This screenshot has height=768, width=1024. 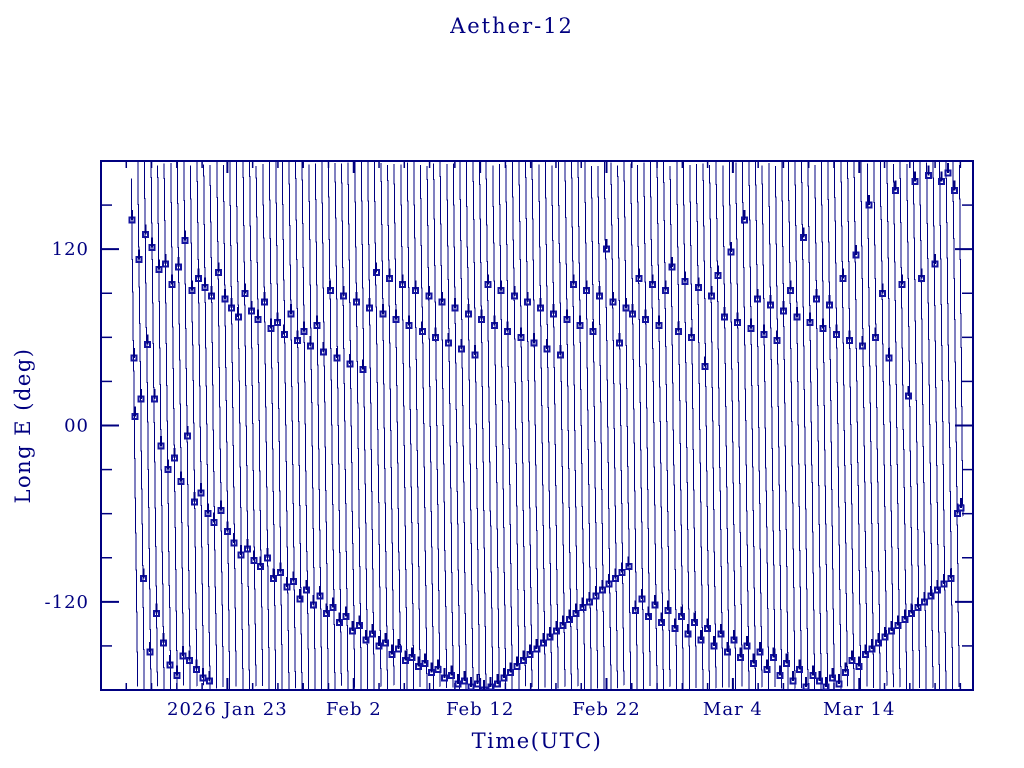 What do you see at coordinates (512, 26) in the screenshot?
I see `page-title: Aether-12` at bounding box center [512, 26].